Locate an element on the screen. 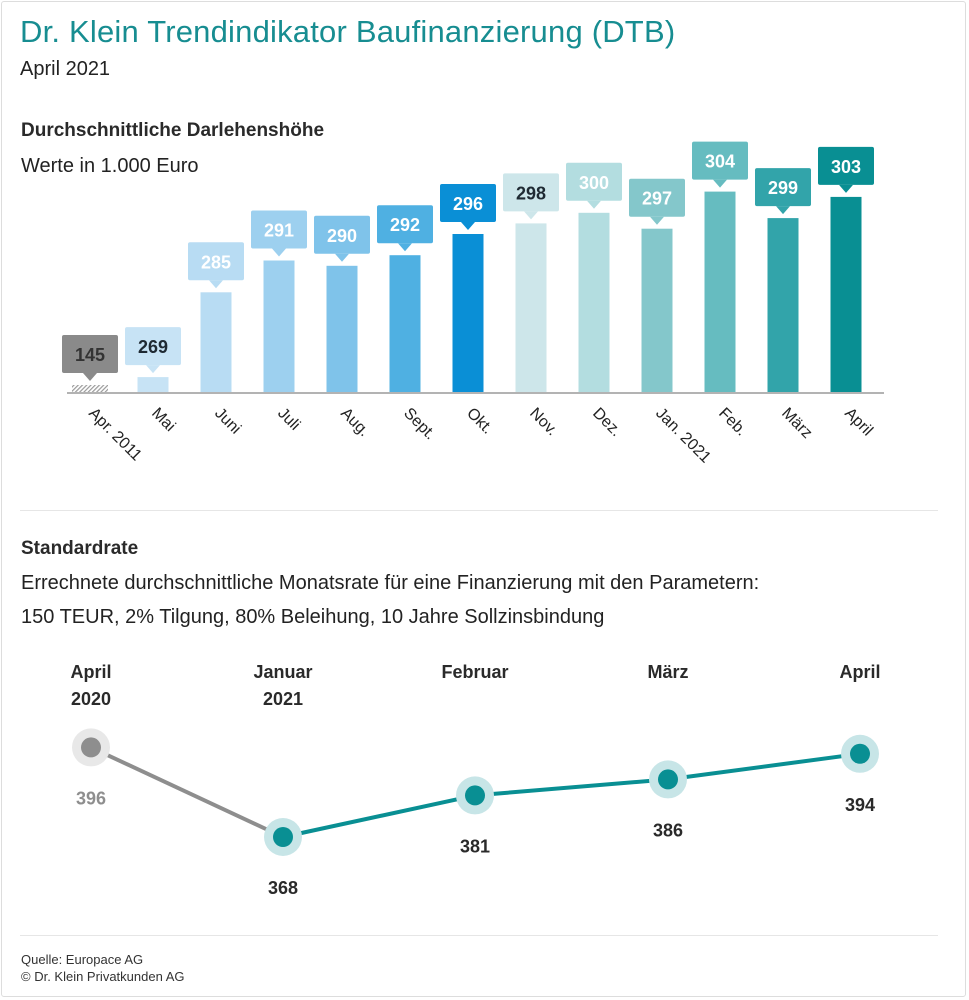 The image size is (969, 1000). bar-value-label: 297 is located at coordinates (657, 199).